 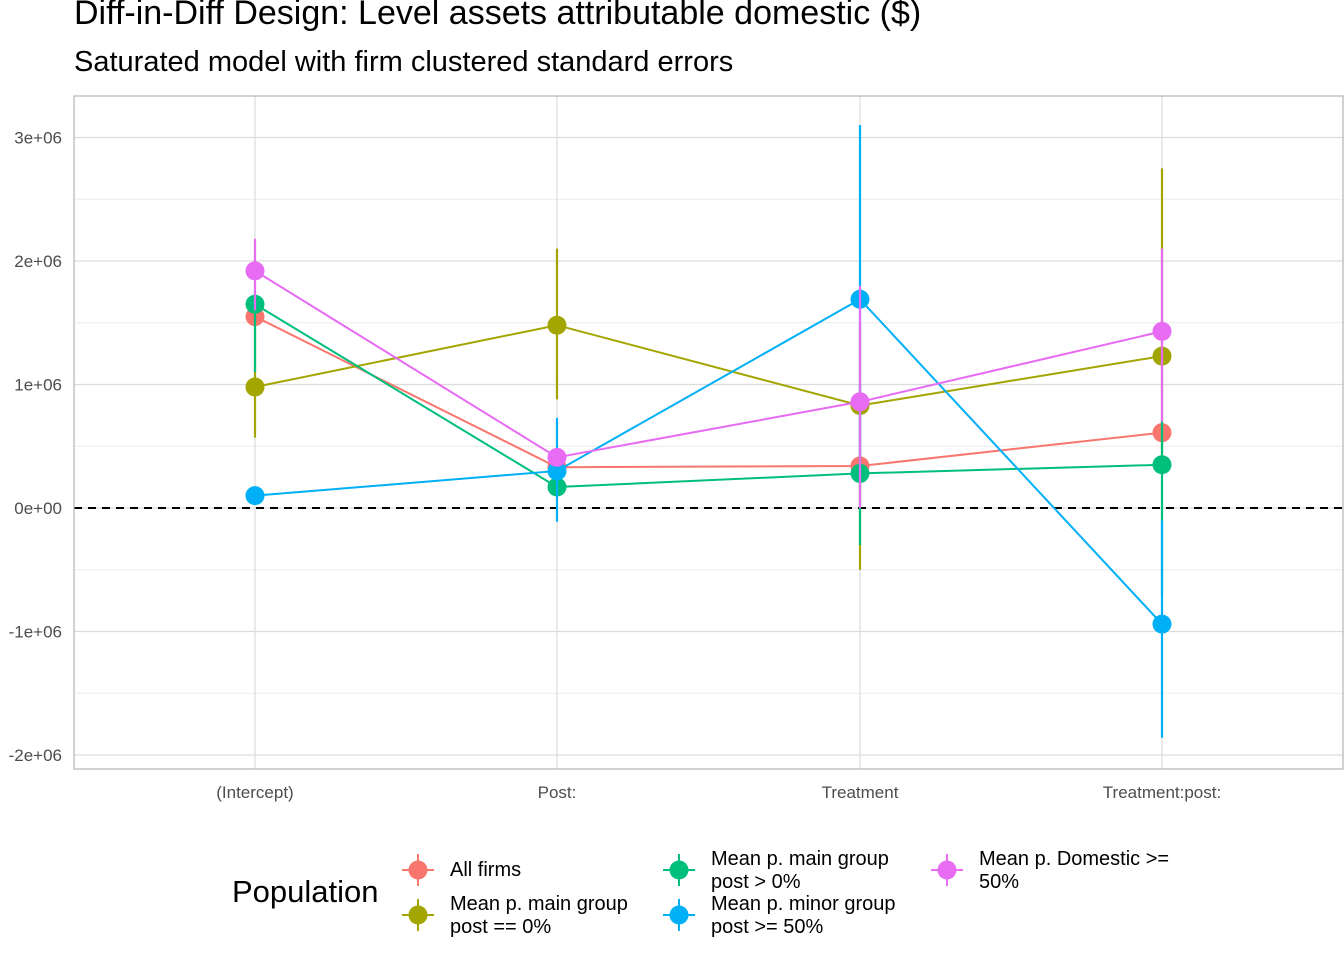 What do you see at coordinates (35, 447) in the screenshot?
I see `y-axis-tick-labels: -2e+06 -1e+06 0e+00 1e+06 2e+06 3e+06` at bounding box center [35, 447].